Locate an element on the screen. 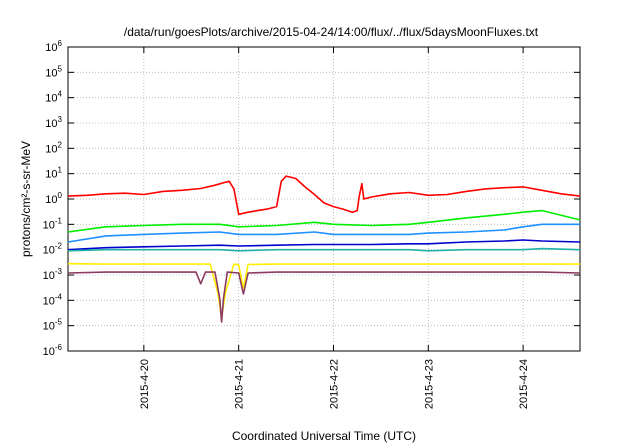  y-tick-label: 10⁰ is located at coordinates (53, 198).